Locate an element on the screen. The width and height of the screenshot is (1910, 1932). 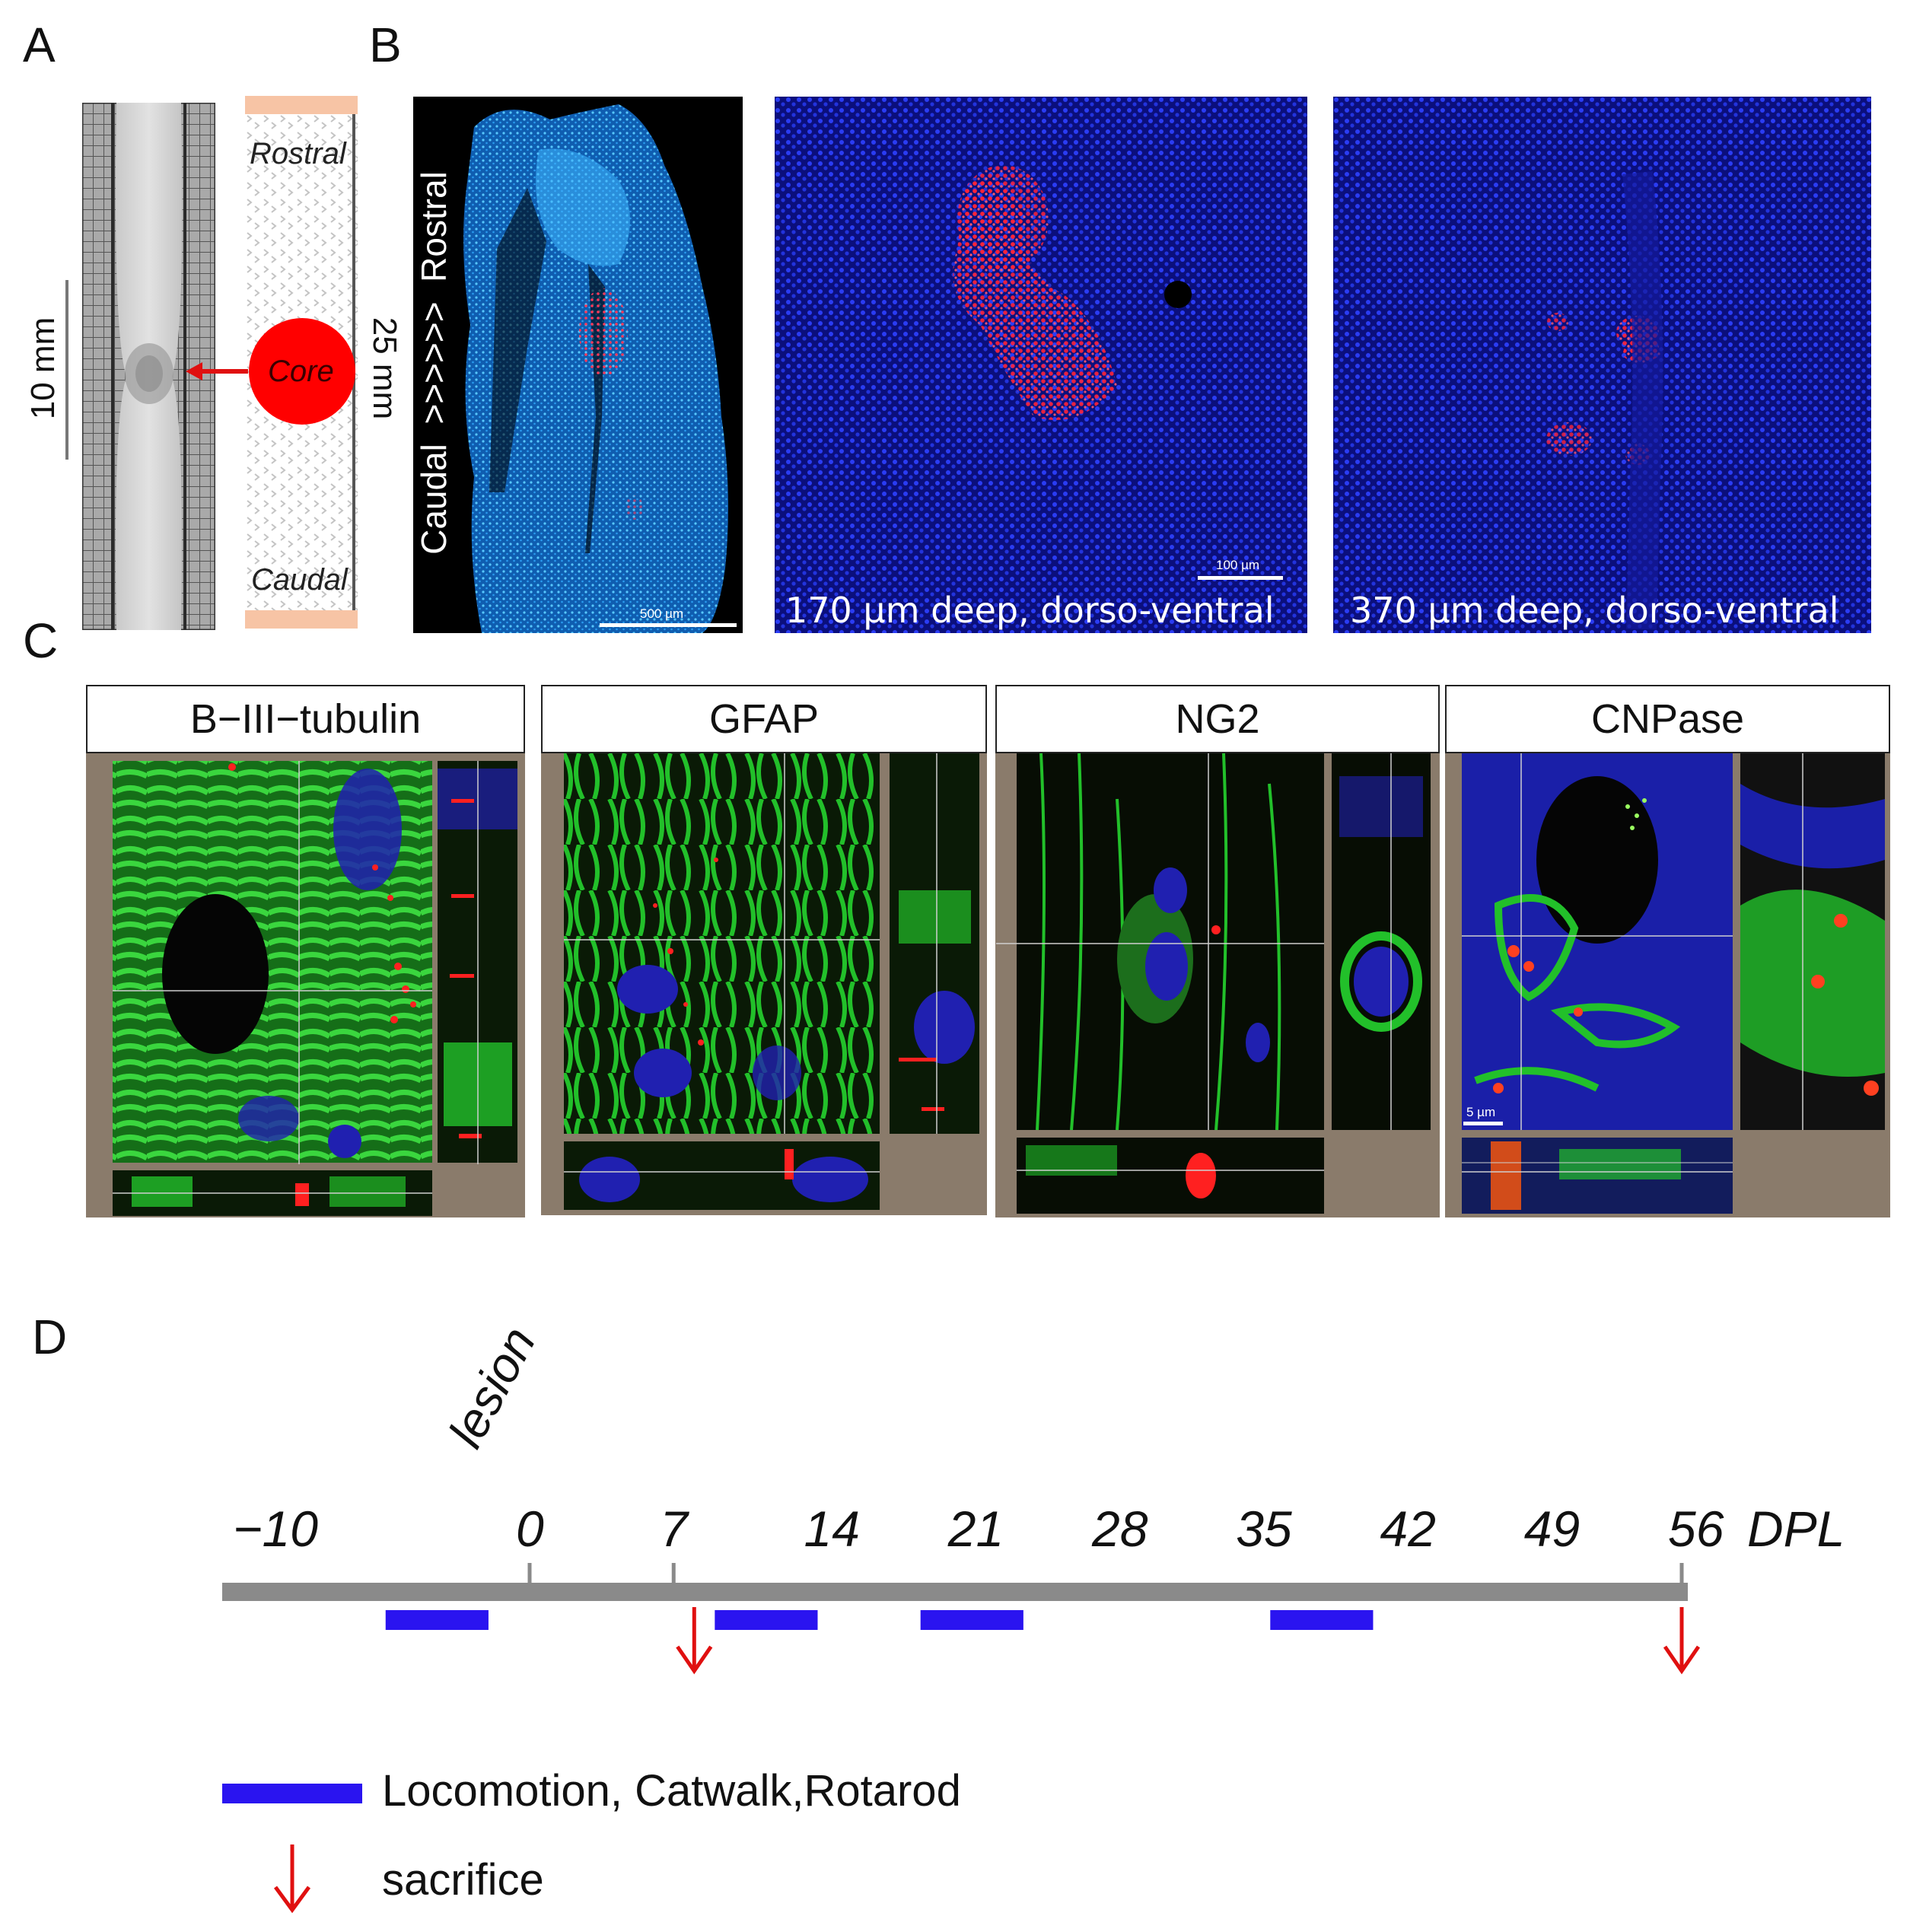
legend-behavior-label: Locomotion, Catwalk,Rotarod is located at coordinates (671, 1791).